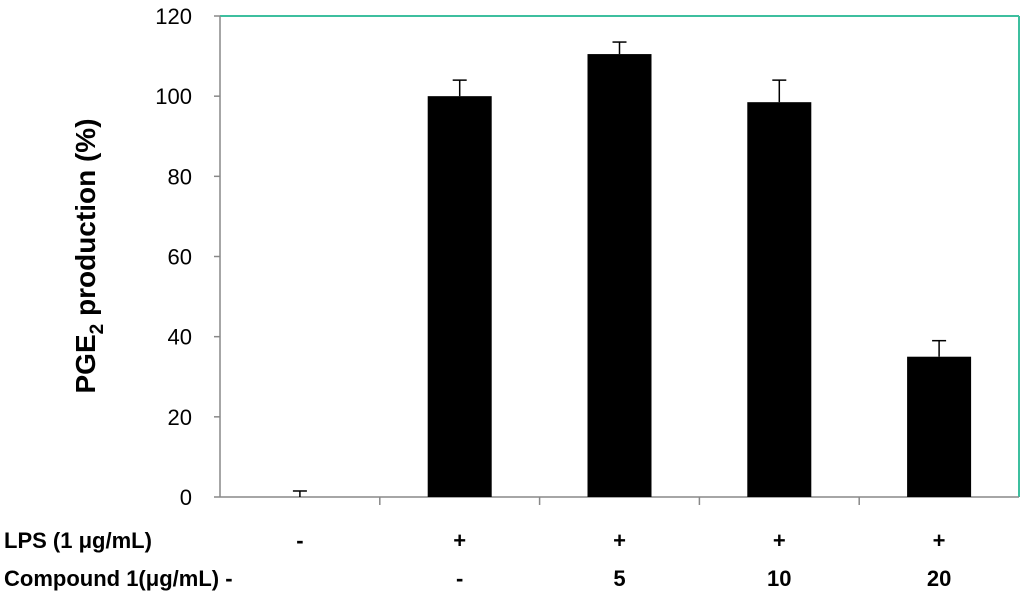  I want to click on condition-value: 10, so click(779, 578).